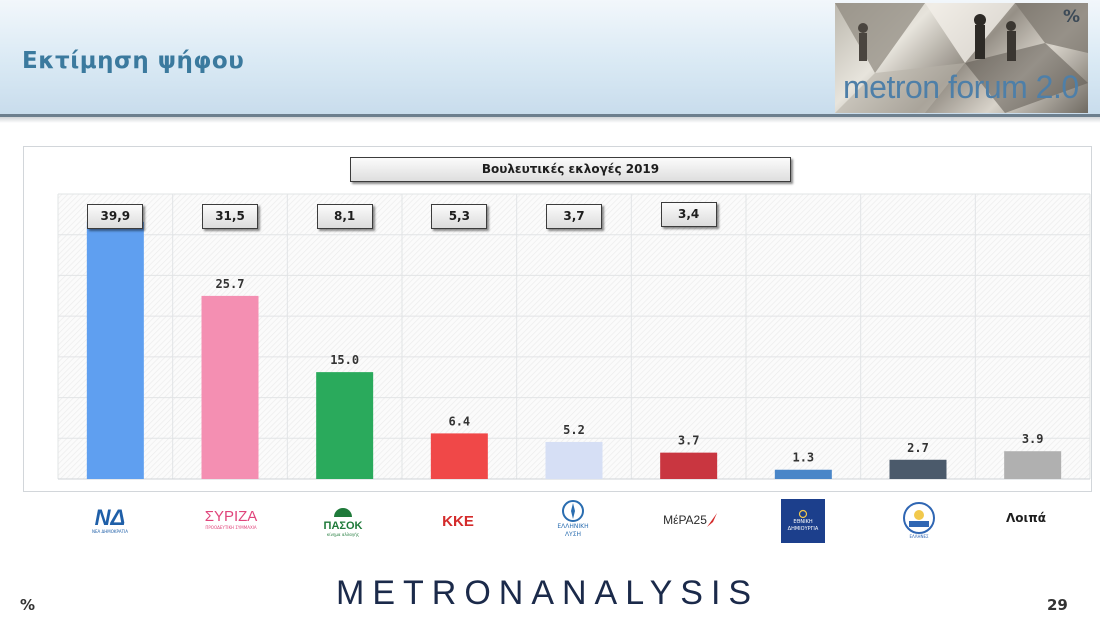 The image size is (1100, 621). What do you see at coordinates (689, 441) in the screenshot?
I see `value-label-5: 3.7` at bounding box center [689, 441].